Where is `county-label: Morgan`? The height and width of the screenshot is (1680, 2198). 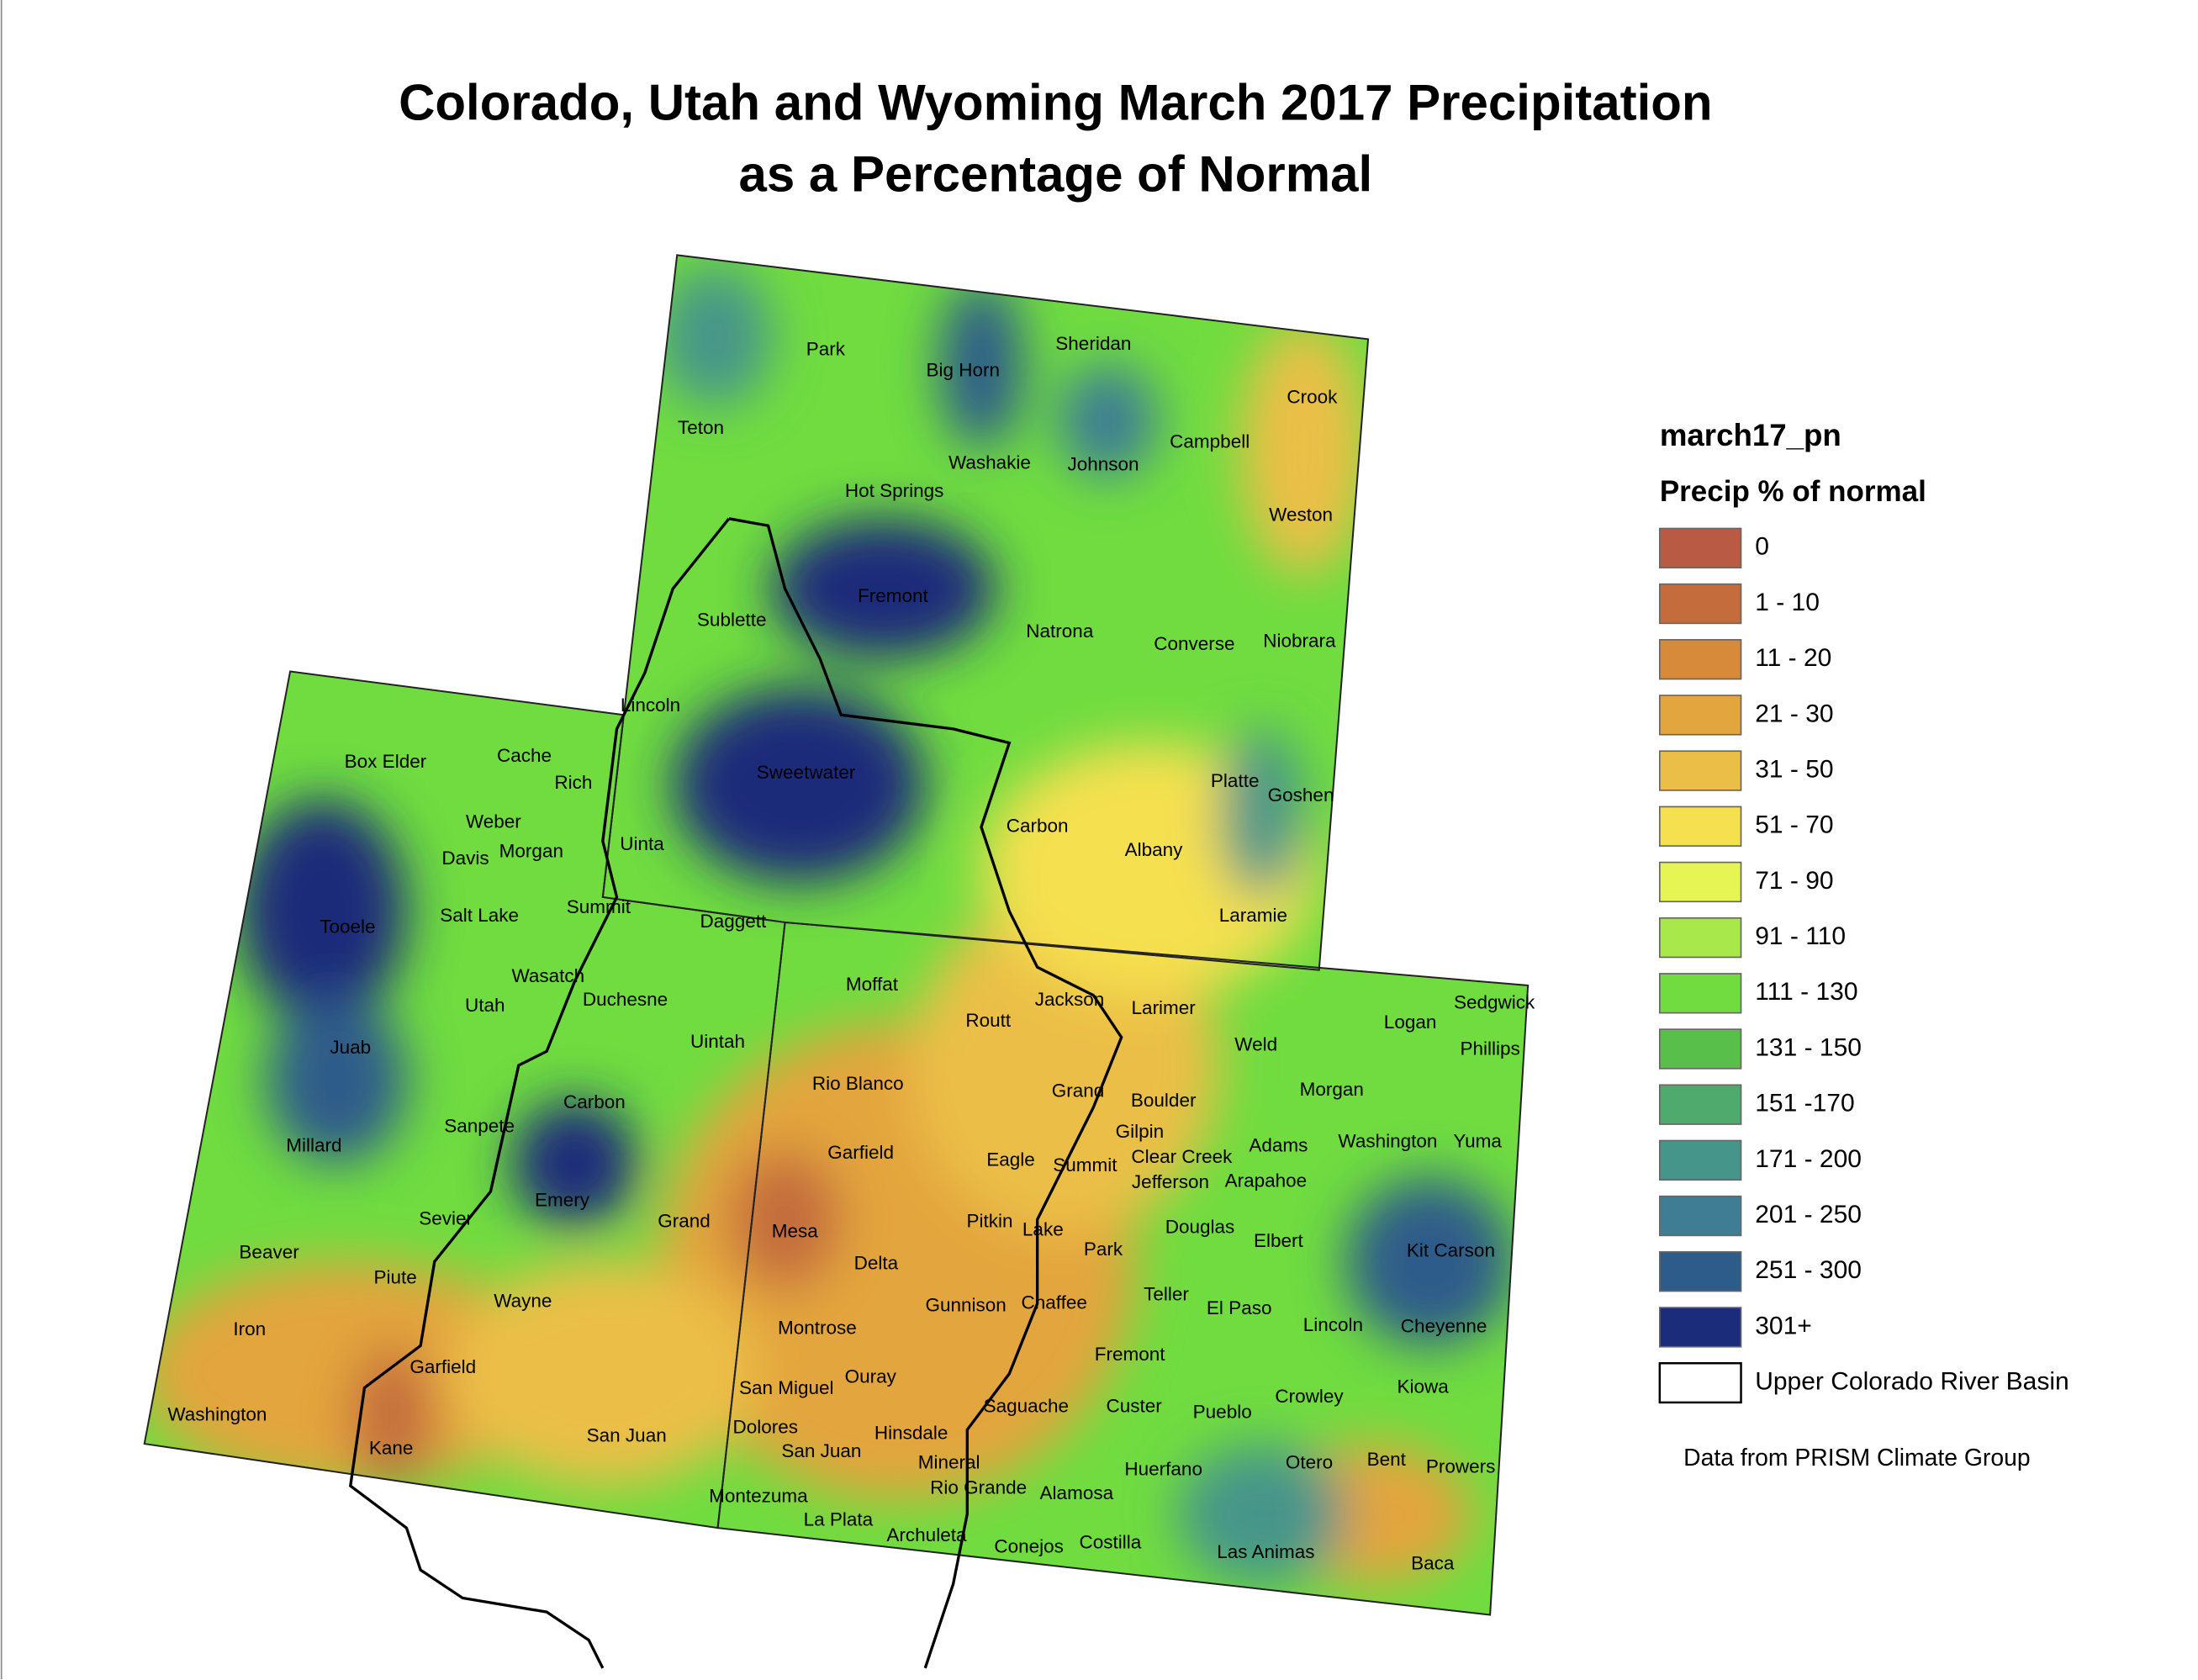 county-label: Morgan is located at coordinates (531, 852).